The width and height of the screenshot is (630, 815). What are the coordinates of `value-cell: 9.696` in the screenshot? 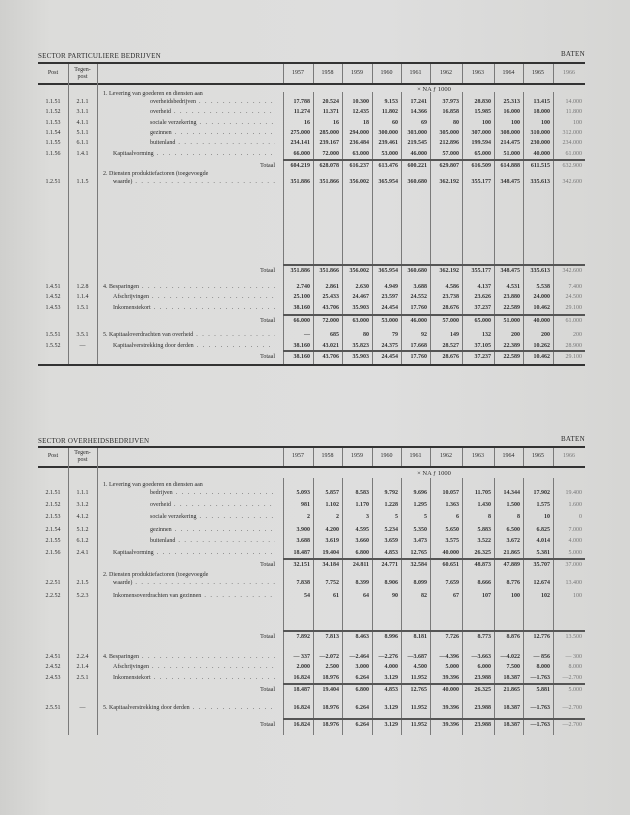 It's located at (420, 493).